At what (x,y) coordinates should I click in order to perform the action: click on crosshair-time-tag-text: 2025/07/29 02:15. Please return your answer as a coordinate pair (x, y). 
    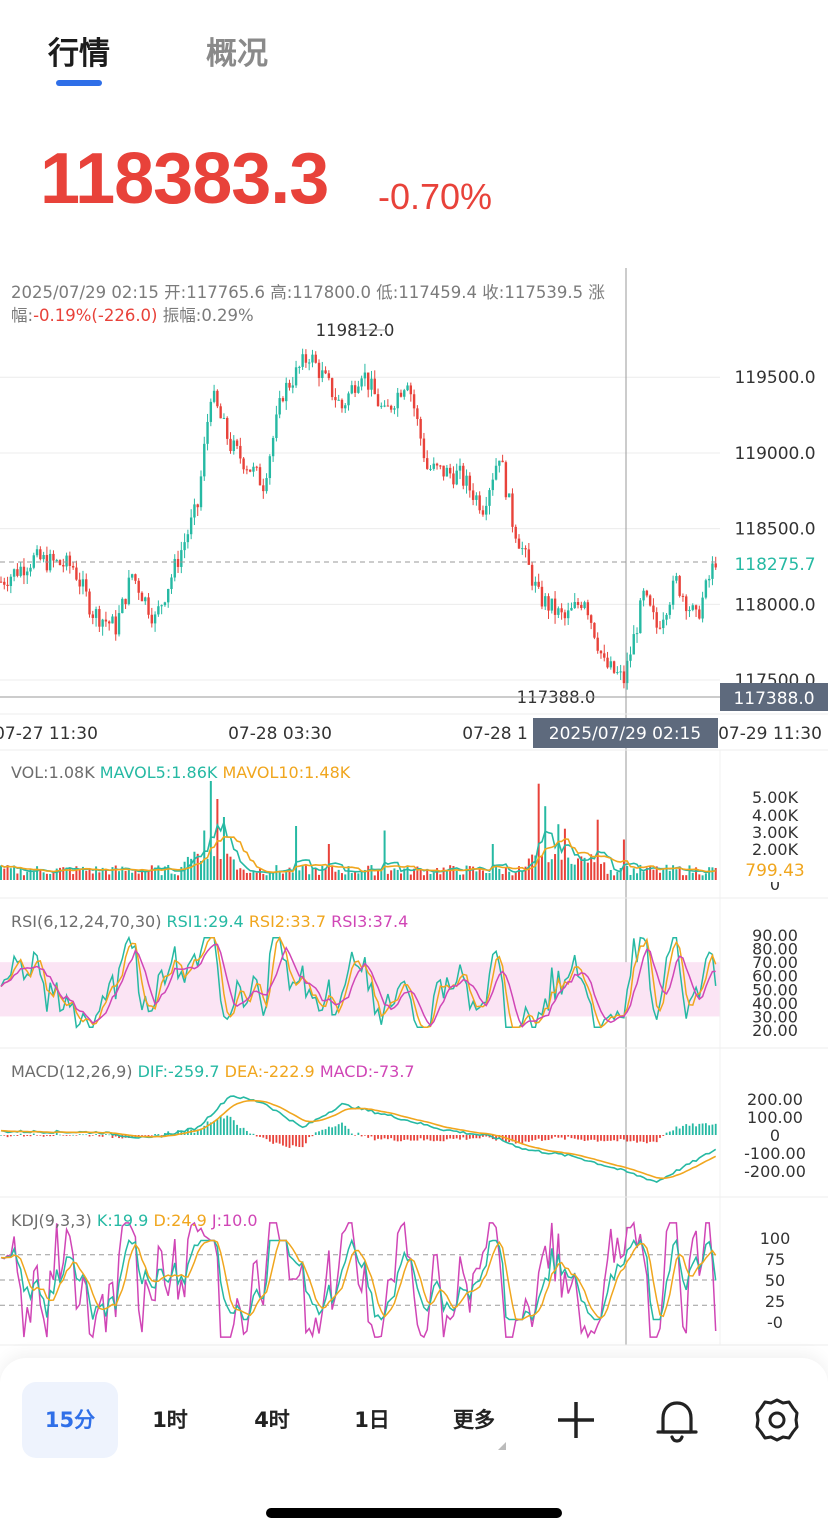
    Looking at the image, I should click on (625, 734).